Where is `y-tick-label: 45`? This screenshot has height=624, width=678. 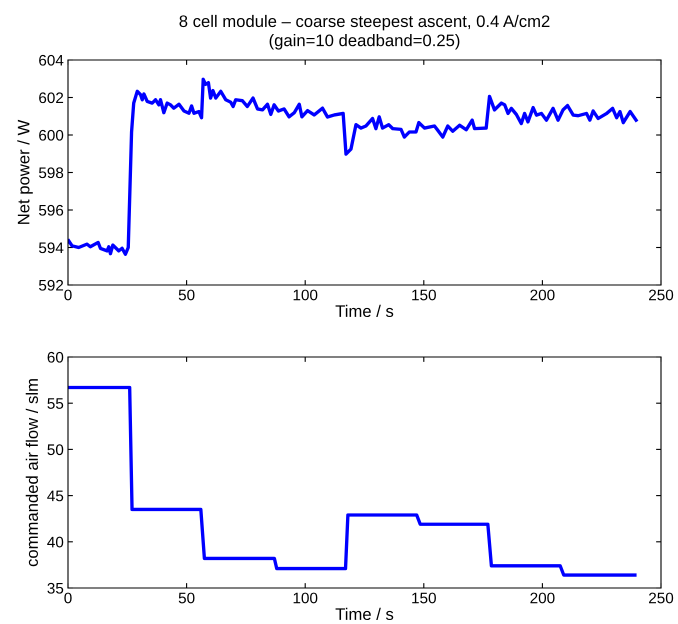 y-tick-label: 45 is located at coordinates (55, 496).